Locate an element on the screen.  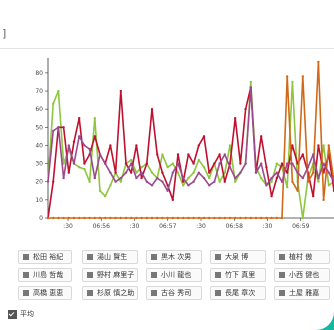
legend-item: 川島 哲哉 is located at coordinates (45, 275).